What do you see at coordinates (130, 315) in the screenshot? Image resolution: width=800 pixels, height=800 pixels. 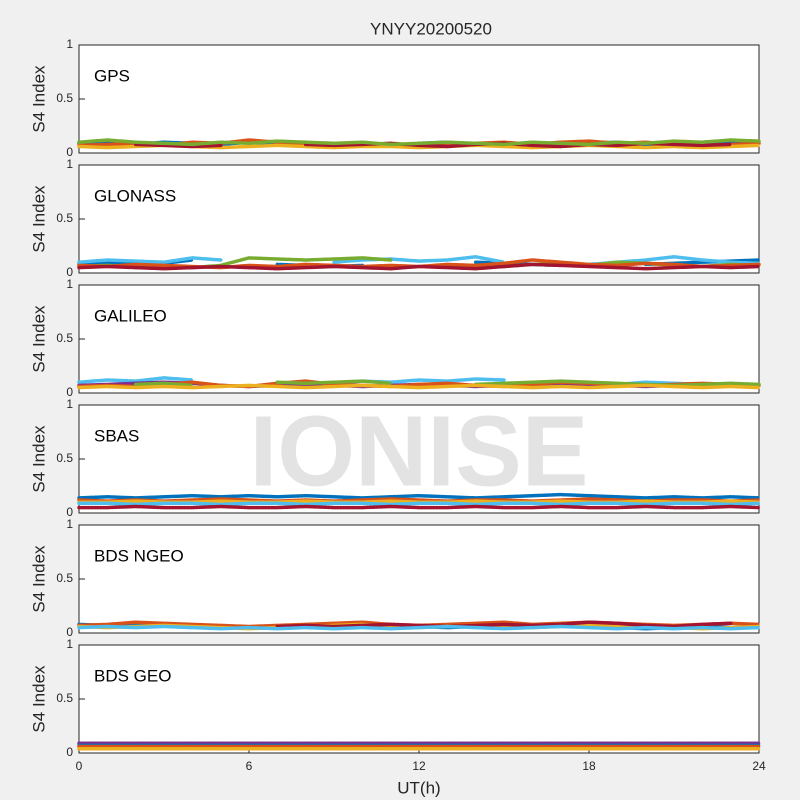 I see `panel-label: GALILEO` at bounding box center [130, 315].